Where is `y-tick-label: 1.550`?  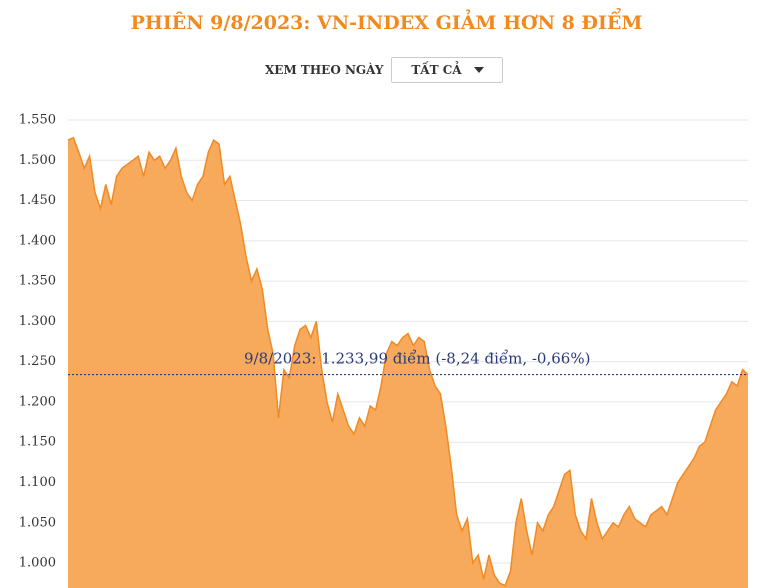
y-tick-label: 1.550 is located at coordinates (37, 120).